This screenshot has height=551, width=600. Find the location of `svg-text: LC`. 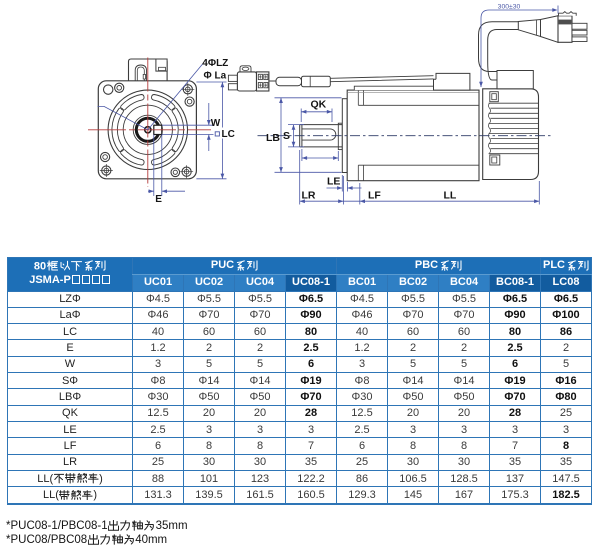

svg-text: LC is located at coordinates (228, 134).